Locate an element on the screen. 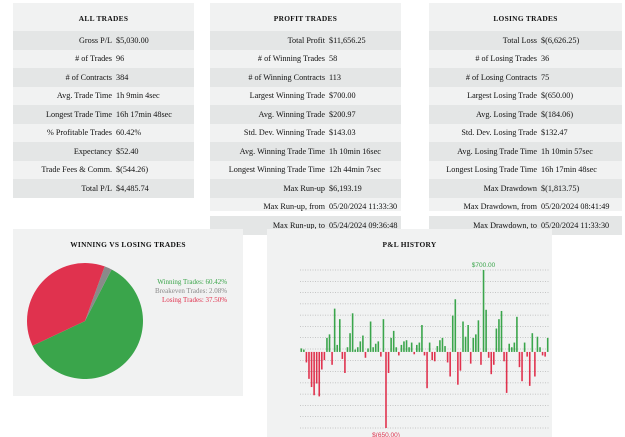 The height and width of the screenshot is (437, 625). stat-label: Gross P/L is located at coordinates (64, 40).